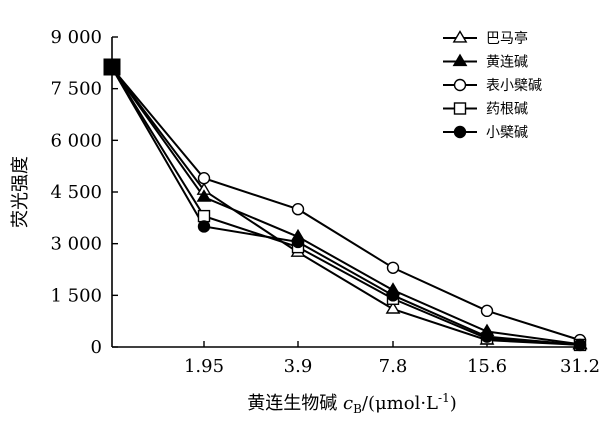 The height and width of the screenshot is (431, 602). What do you see at coordinates (298, 366) in the screenshot?
I see `x-tick-label: 3.9` at bounding box center [298, 366].